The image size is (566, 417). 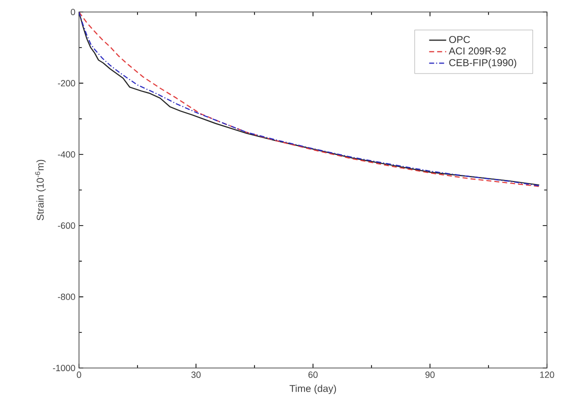 I want to click on legend-label: ACI 209R-92, so click(x=477, y=50).